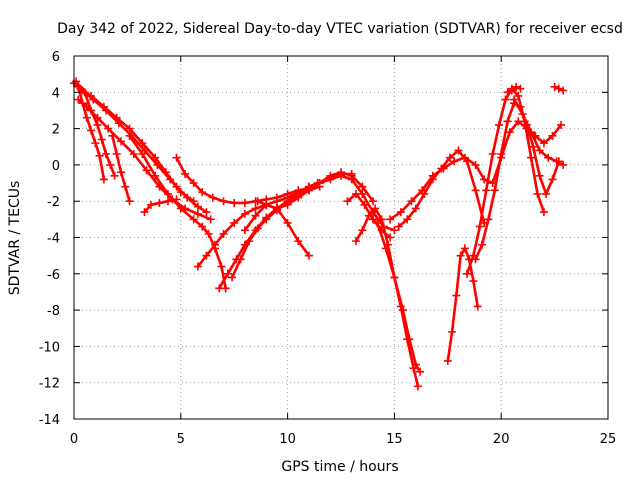  What do you see at coordinates (49, 420) in the screenshot?
I see `y-tick-label: -14` at bounding box center [49, 420].